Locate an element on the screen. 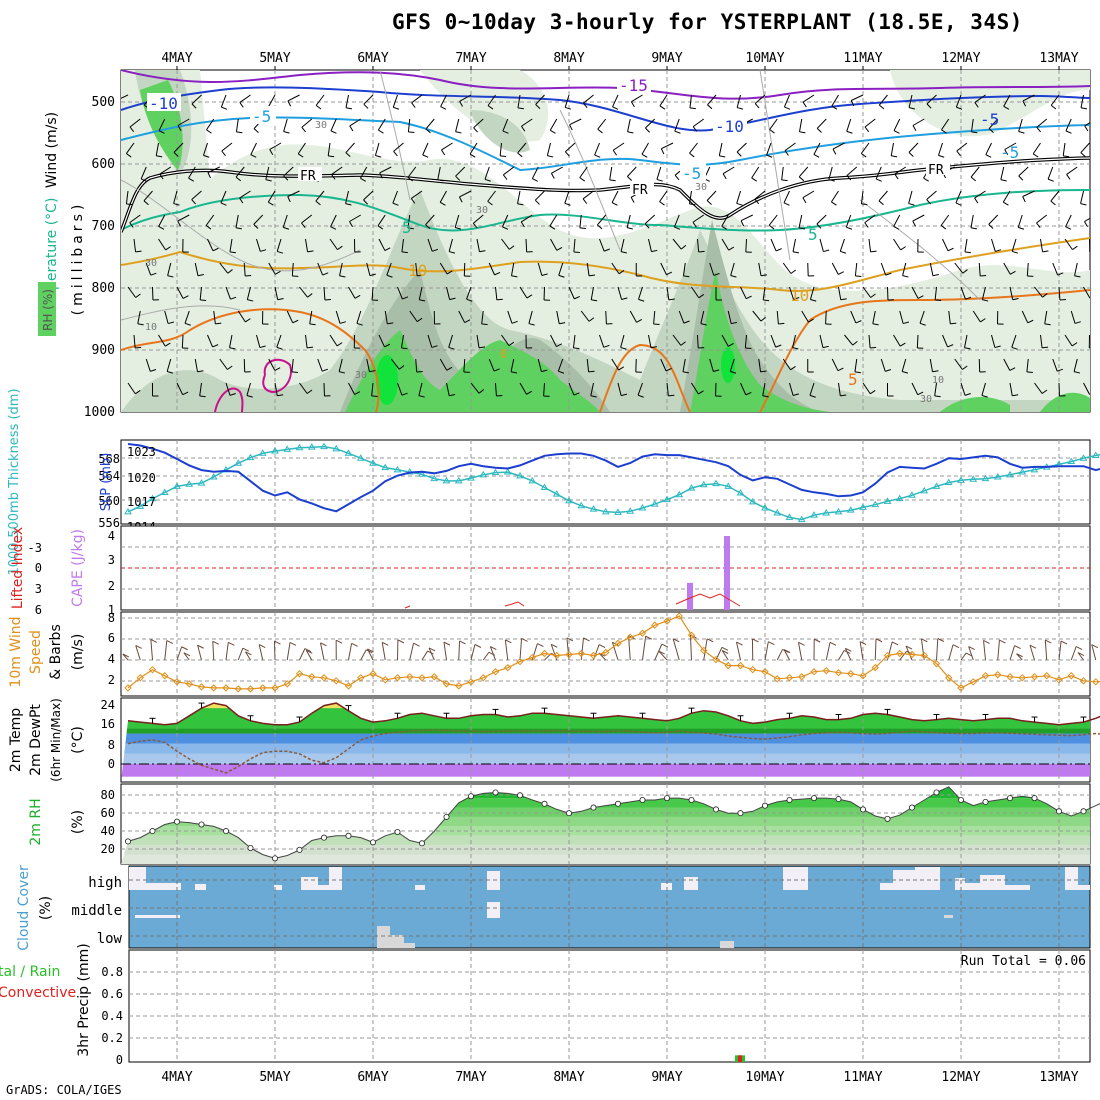 This screenshot has height=1100, width=1100. contour-plus15-west is located at coordinates (250, 360).